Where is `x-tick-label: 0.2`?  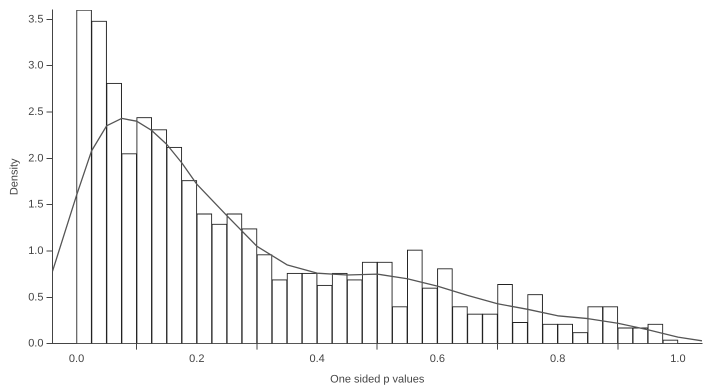 x-tick-label: 0.2 is located at coordinates (196, 359).